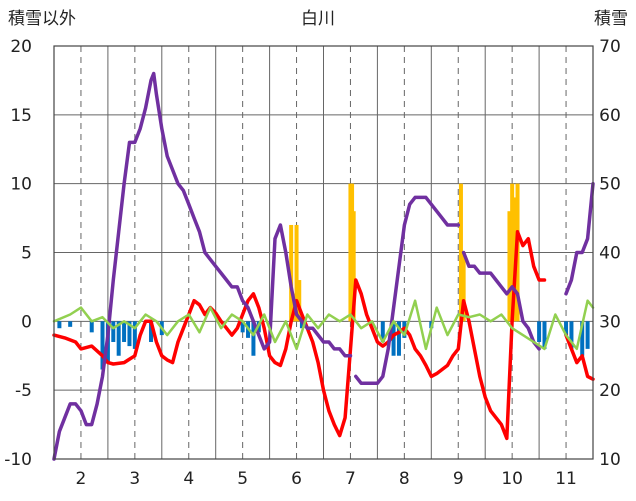  Describe the element at coordinates (26, 254) in the screenshot. I see `left-tick-label: 5` at that location.